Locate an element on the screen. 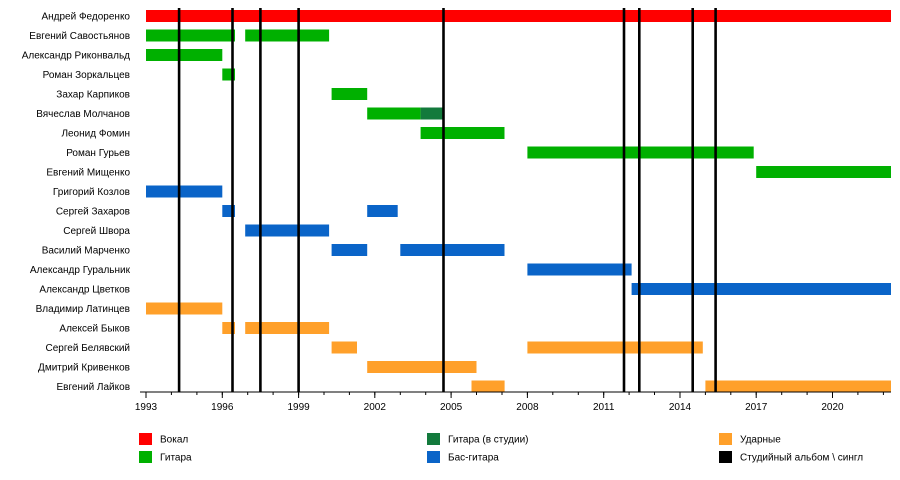  member-name-label: Александр Риконвальд is located at coordinates (76, 56).